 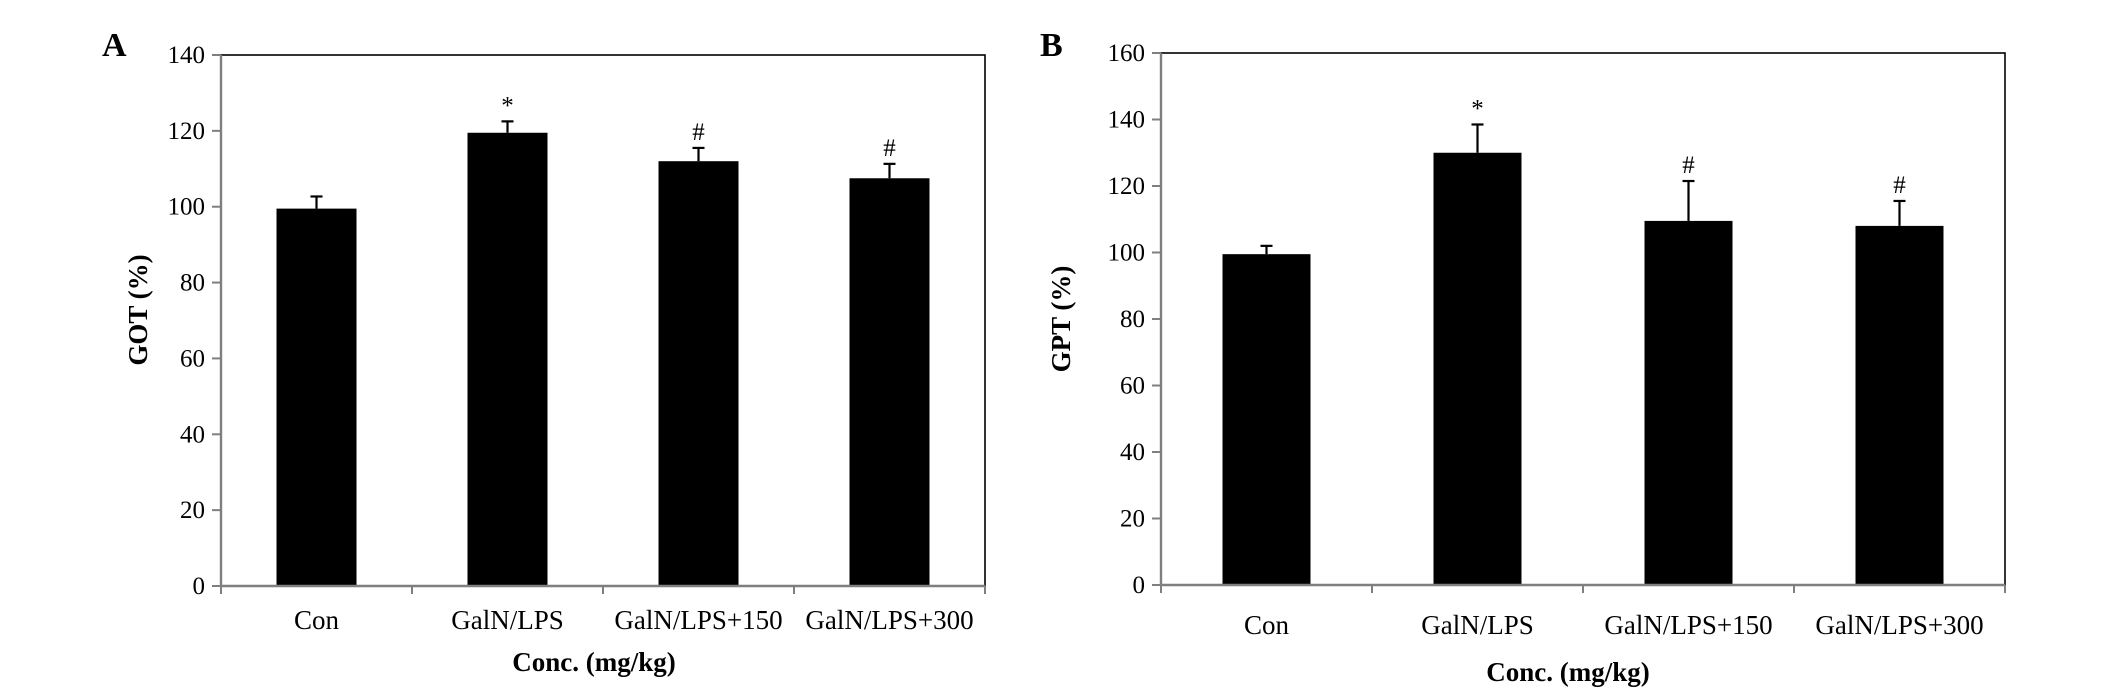 I want to click on panel-b-significance-marks: * # #, so click(x=1688, y=146).